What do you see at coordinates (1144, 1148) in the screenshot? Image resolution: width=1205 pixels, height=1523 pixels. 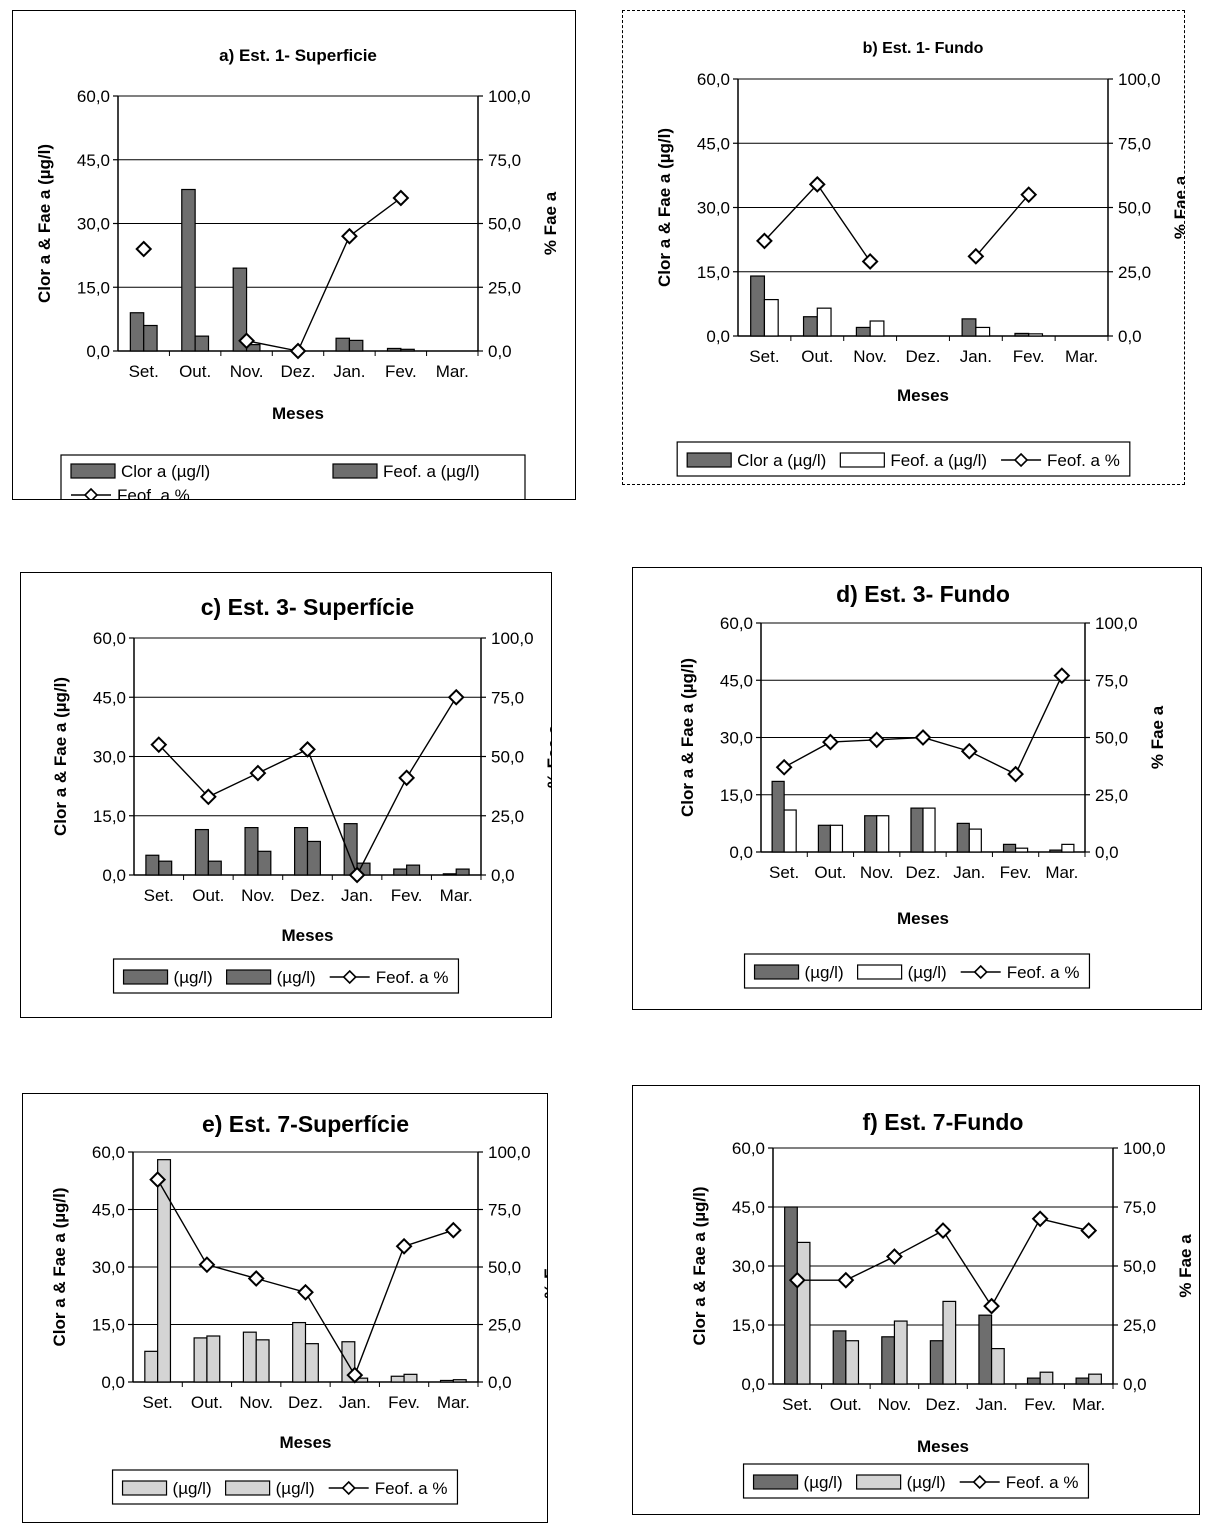 I see `y2-tick-label: 100,0` at bounding box center [1144, 1148].